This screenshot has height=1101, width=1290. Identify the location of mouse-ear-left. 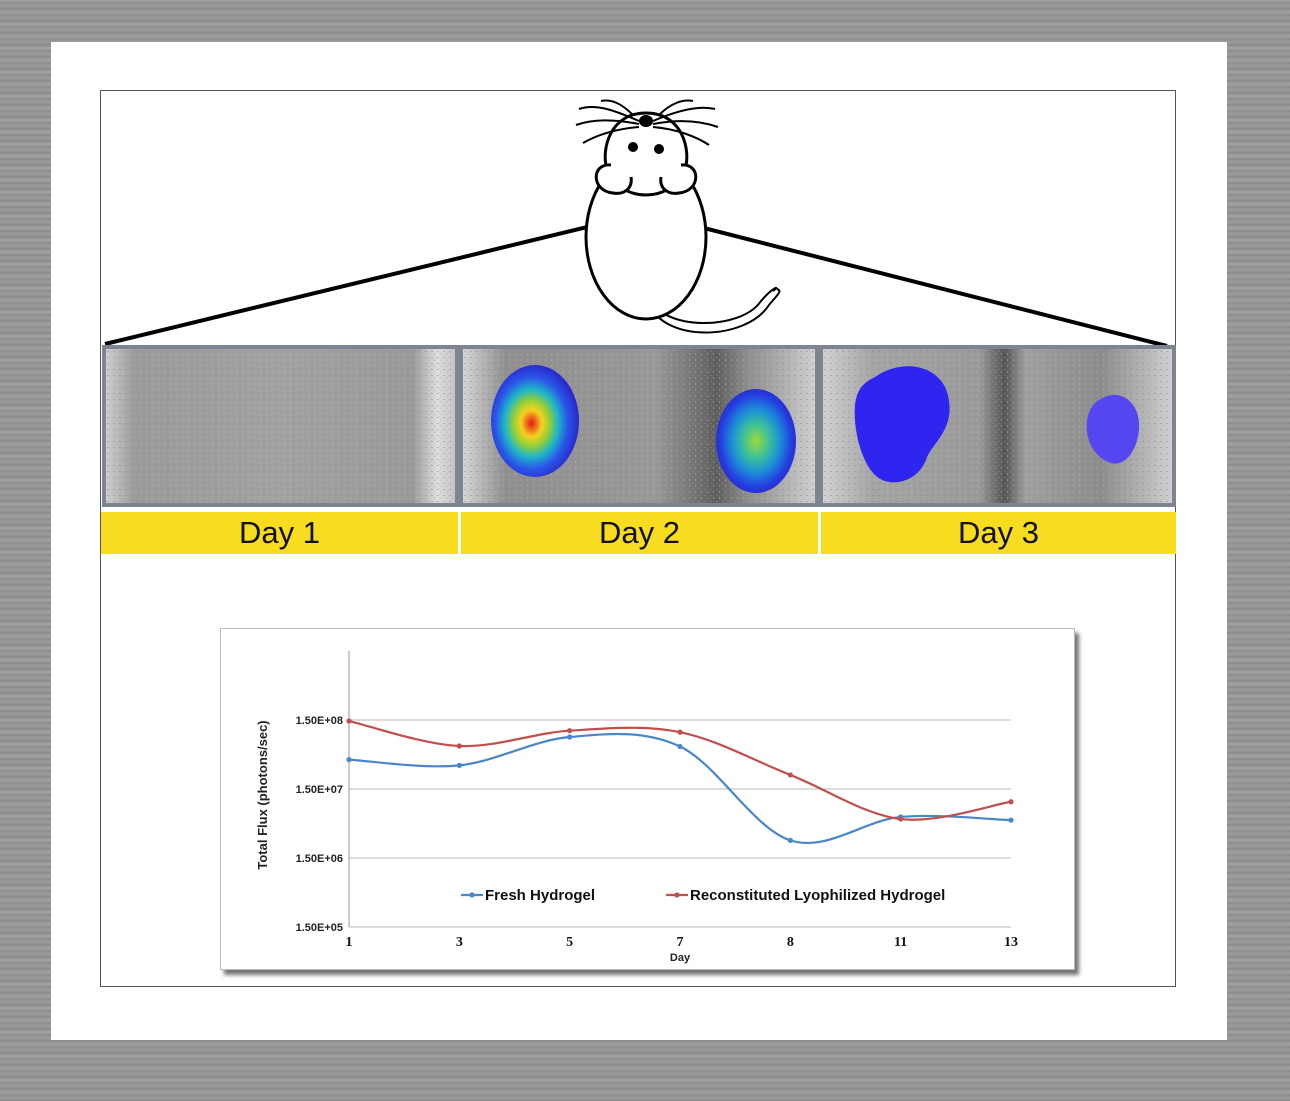
(613, 179).